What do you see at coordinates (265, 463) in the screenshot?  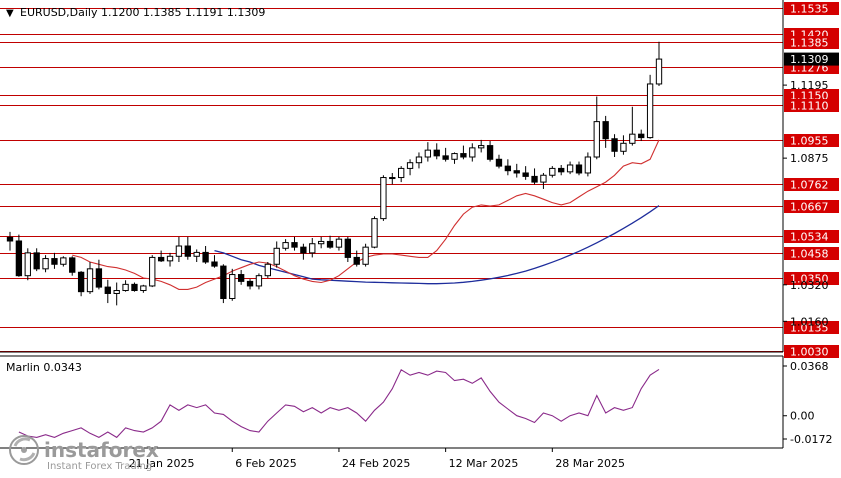 I see `time-tick-label: 6 Feb 2025` at bounding box center [265, 463].